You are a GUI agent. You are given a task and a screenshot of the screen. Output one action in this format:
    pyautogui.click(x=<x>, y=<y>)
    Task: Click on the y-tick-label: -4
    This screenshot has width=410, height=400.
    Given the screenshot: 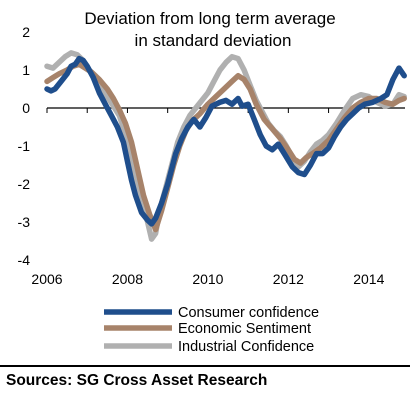 What is the action you would take?
    pyautogui.click(x=24, y=260)
    